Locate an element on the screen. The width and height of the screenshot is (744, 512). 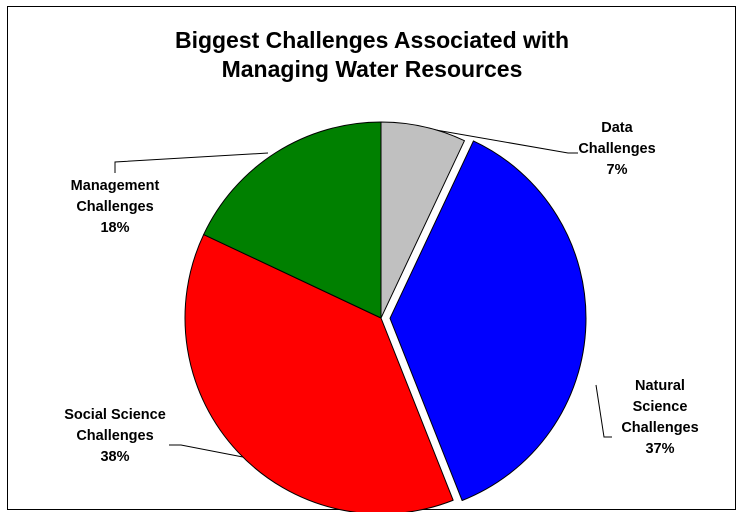
slice-value-natural: 37% is located at coordinates (660, 449).